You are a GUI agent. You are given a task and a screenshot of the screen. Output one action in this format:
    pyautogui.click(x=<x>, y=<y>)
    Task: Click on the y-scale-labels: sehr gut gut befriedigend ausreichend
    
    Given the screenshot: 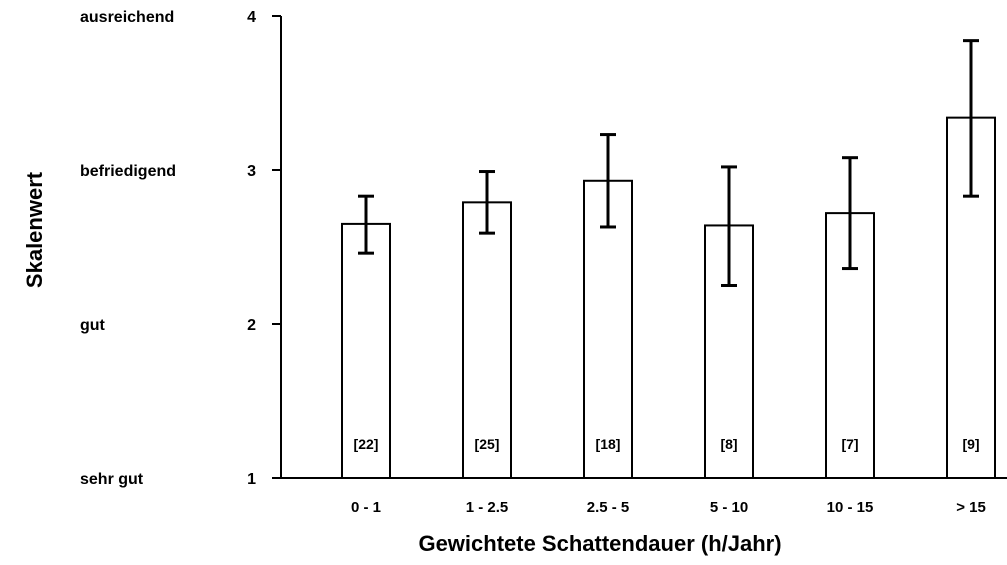 What is the action you would take?
    pyautogui.click(x=128, y=248)
    